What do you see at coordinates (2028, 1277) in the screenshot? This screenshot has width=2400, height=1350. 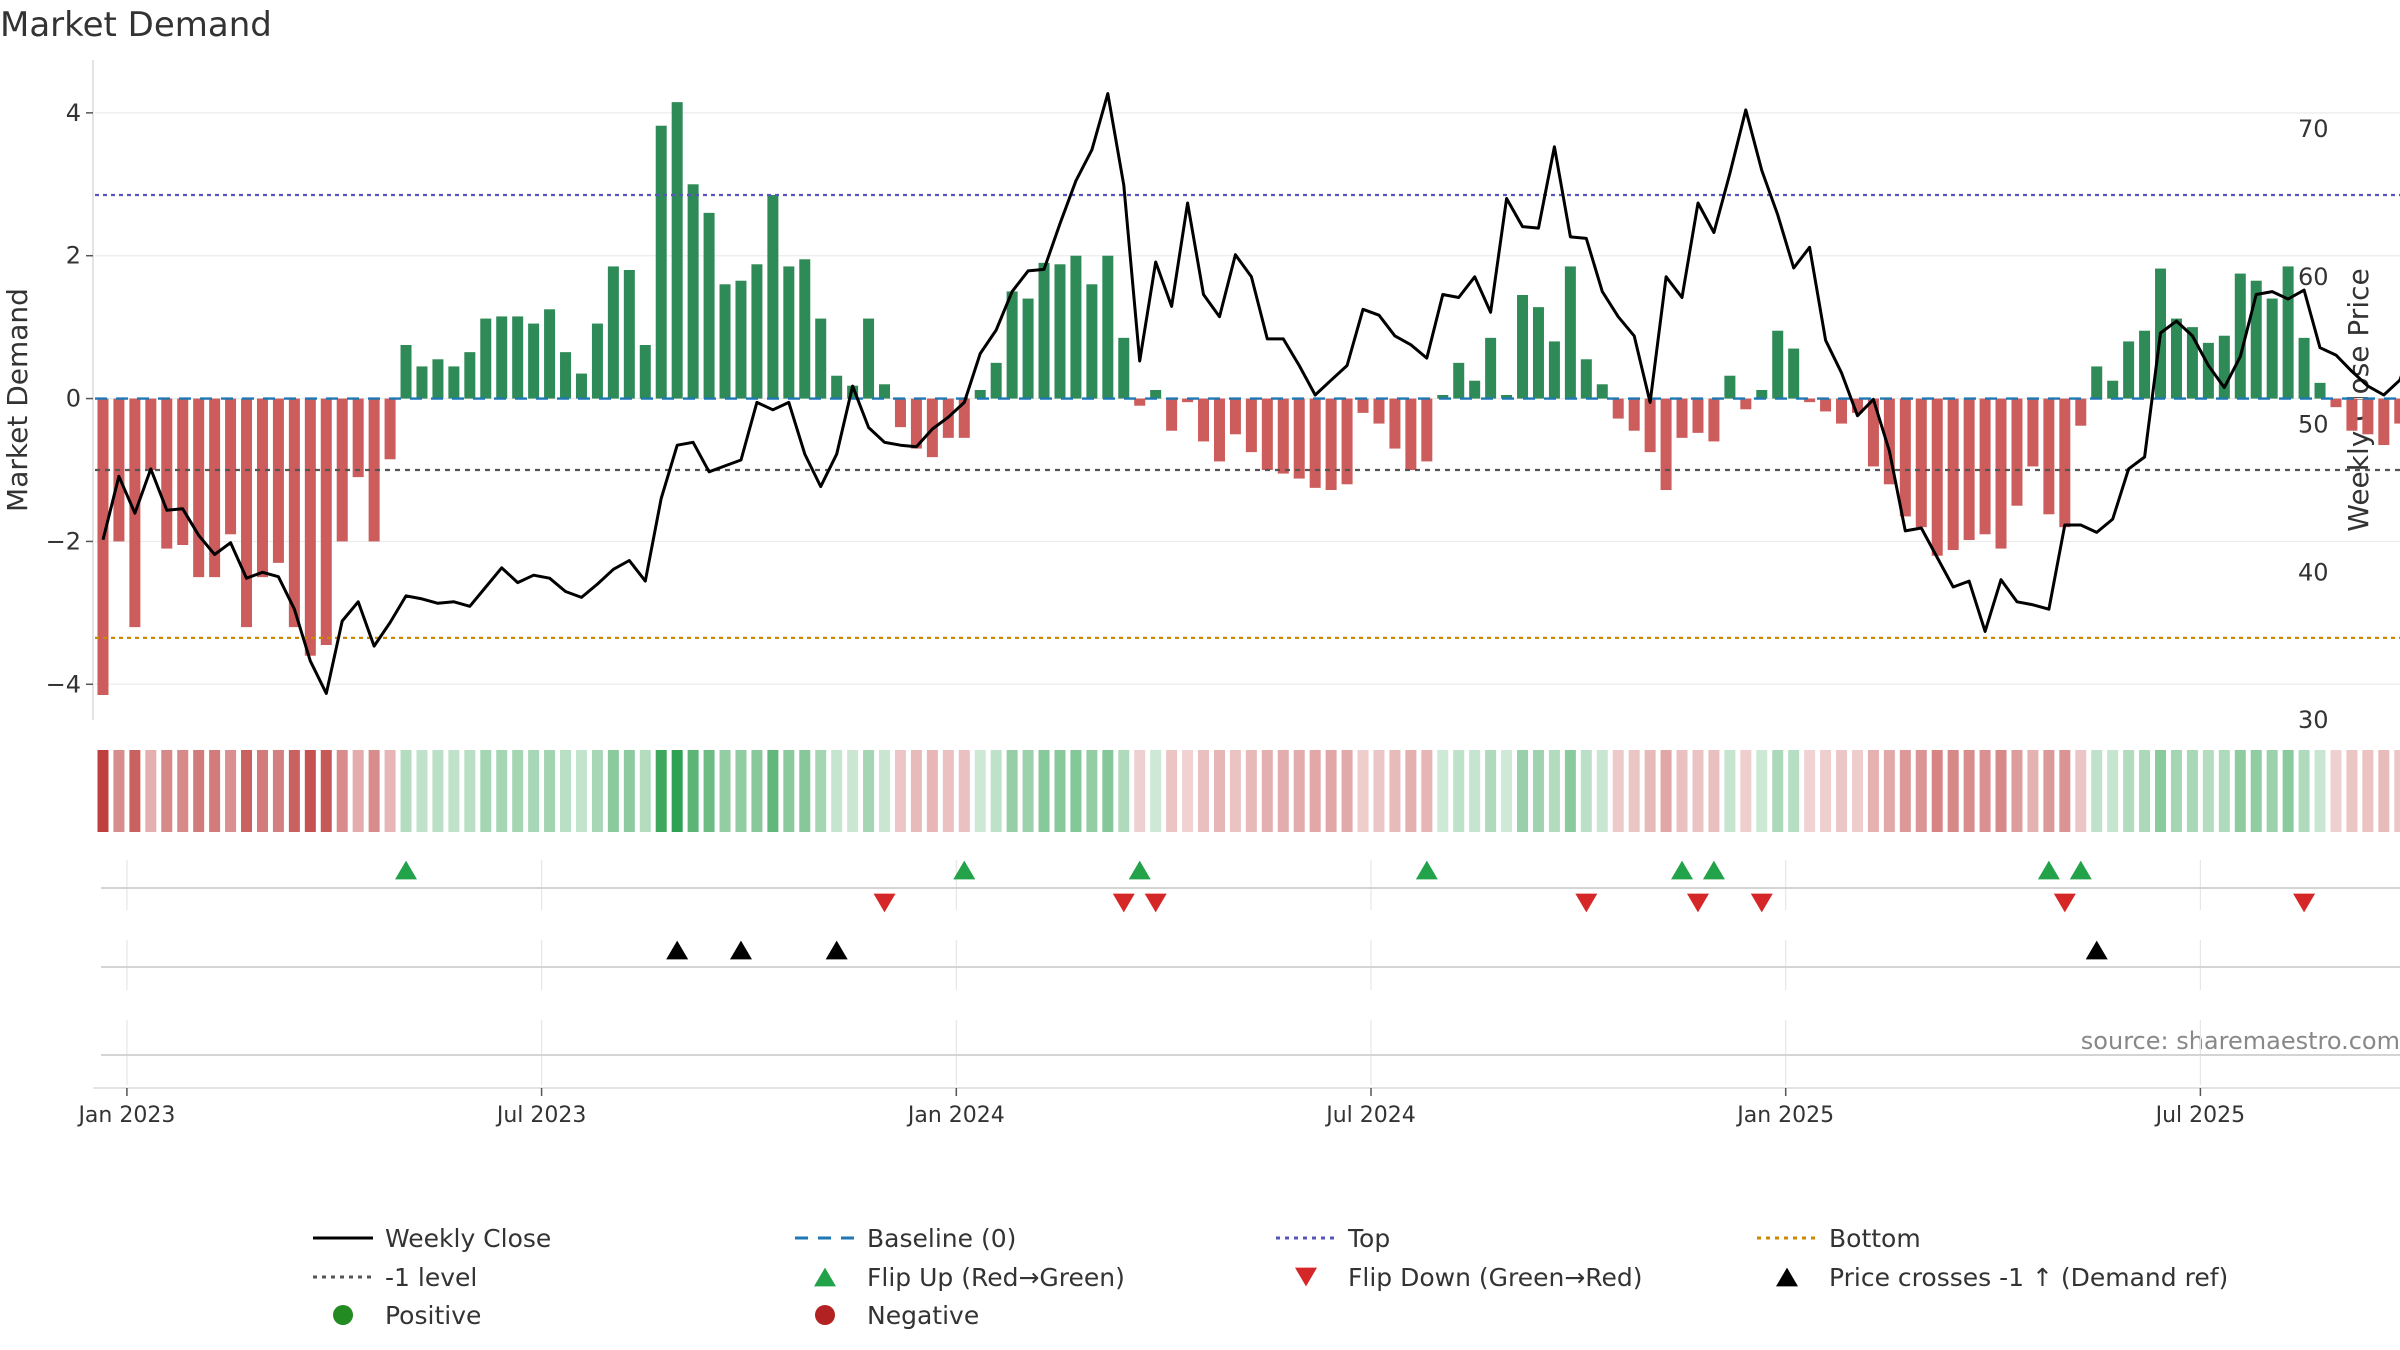 I see `legend-label: Price crosses -1 ↑ (Demand ref)` at bounding box center [2028, 1277].